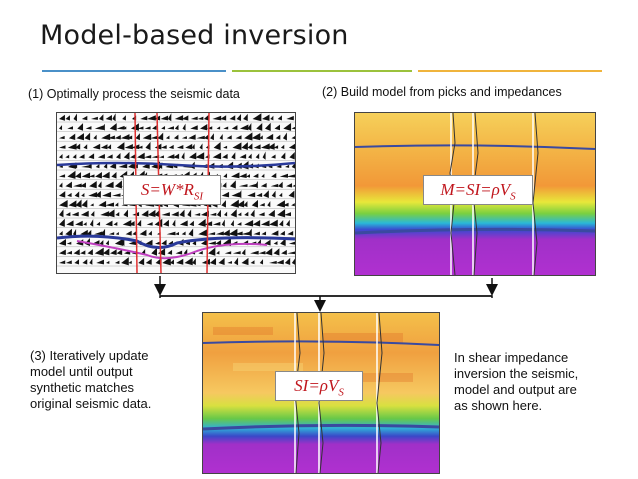 The height and width of the screenshot is (479, 638). Describe the element at coordinates (322, 71) in the screenshot. I see `title-rule-green` at that location.